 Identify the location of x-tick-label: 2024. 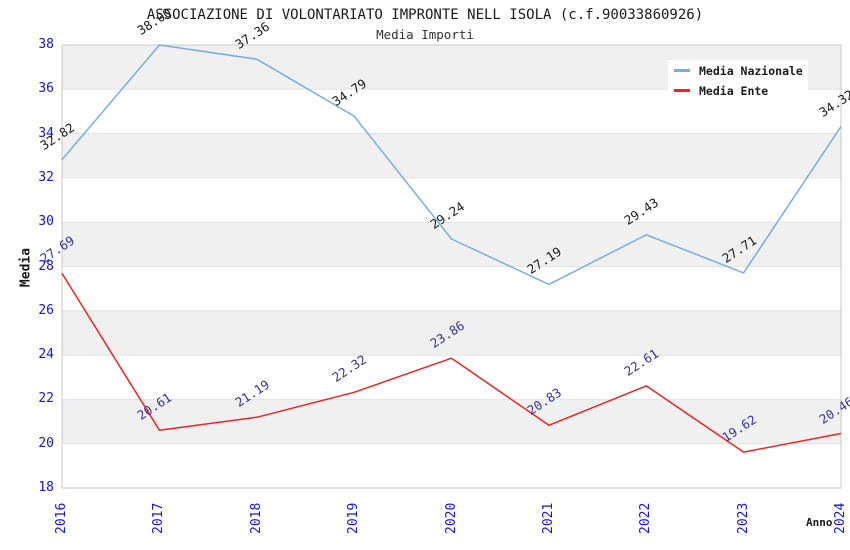
(840, 518).